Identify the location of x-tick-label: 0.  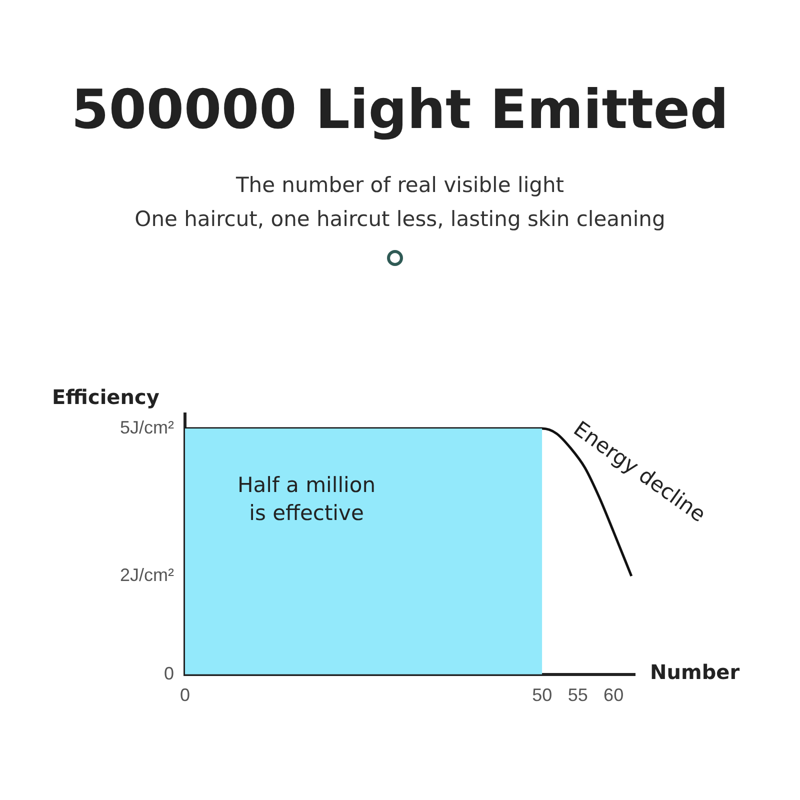
(185, 695).